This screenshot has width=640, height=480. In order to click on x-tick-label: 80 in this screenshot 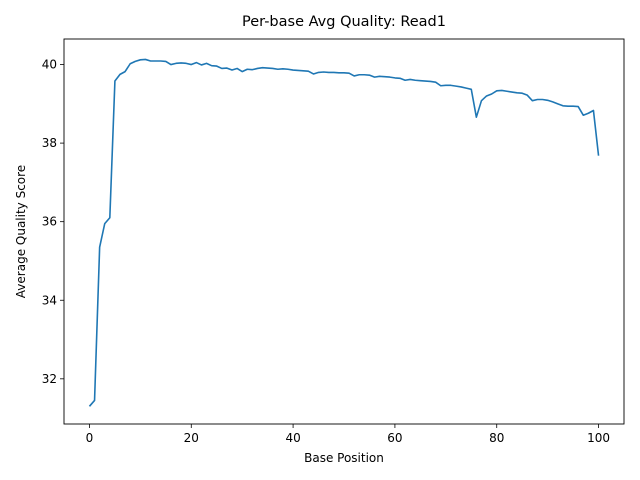, I will do `click(496, 438)`.